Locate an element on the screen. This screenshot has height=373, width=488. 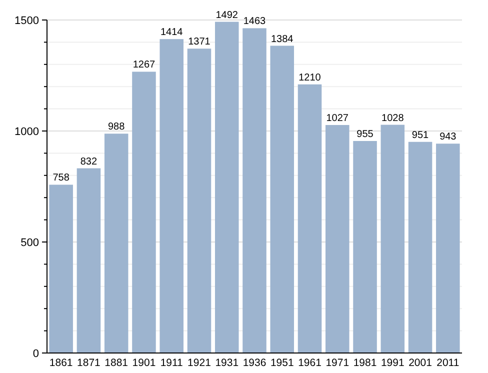
x-tick-label: 1911 is located at coordinates (172, 363).